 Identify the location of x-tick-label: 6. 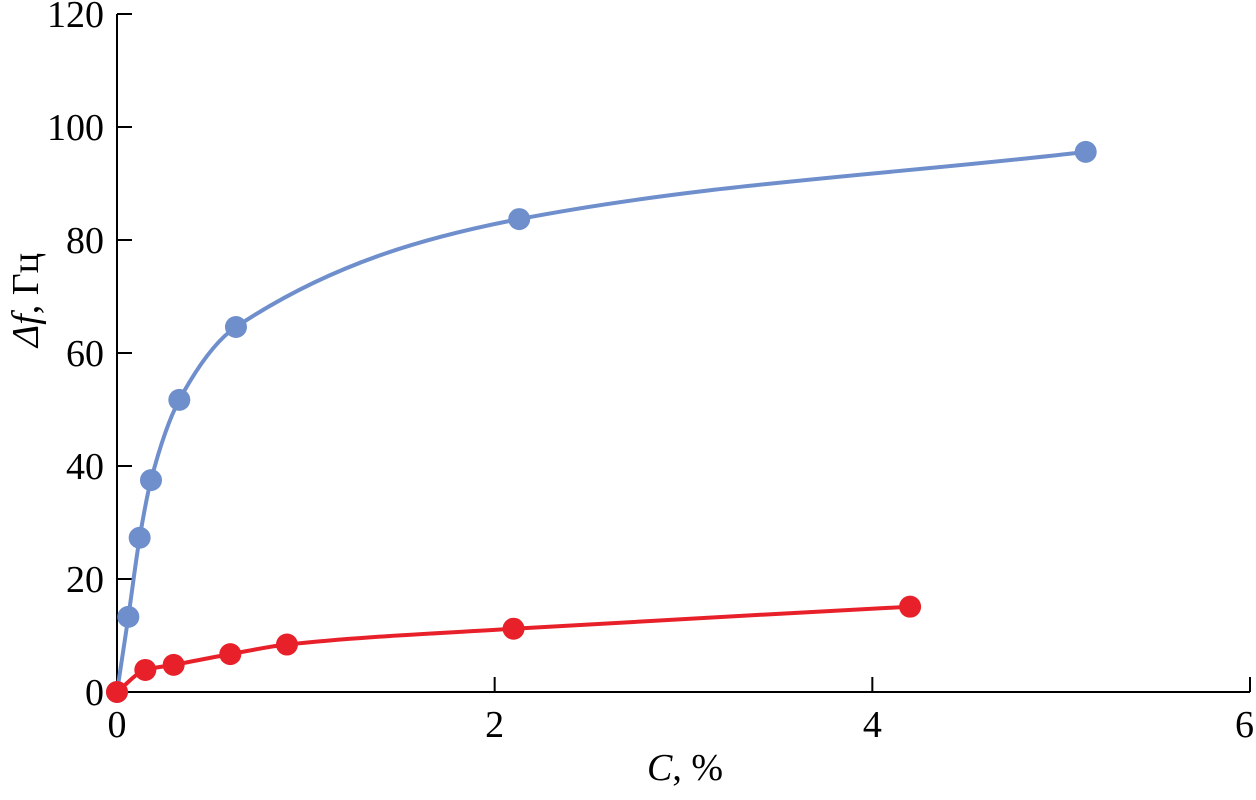
(1244, 725).